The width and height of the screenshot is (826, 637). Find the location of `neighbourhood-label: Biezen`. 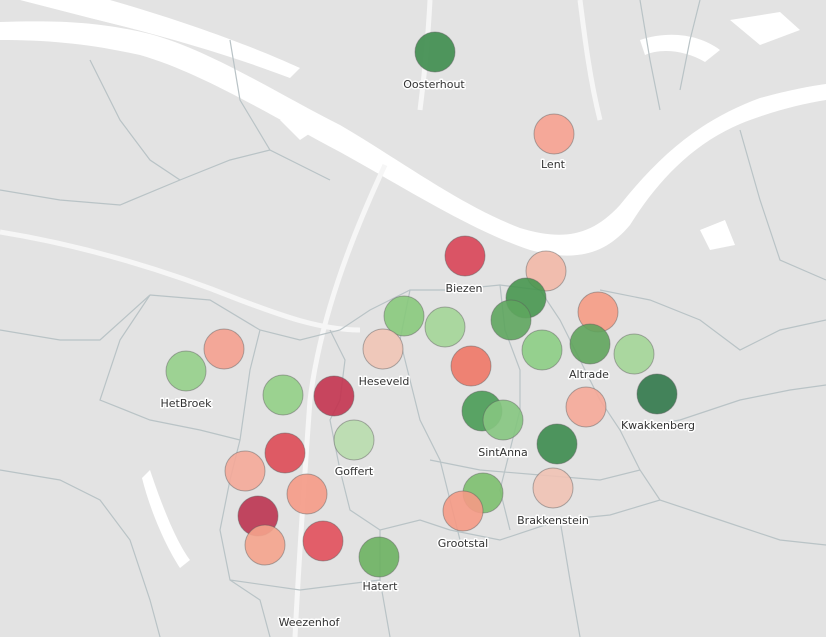

neighbourhood-label: Biezen is located at coordinates (464, 288).